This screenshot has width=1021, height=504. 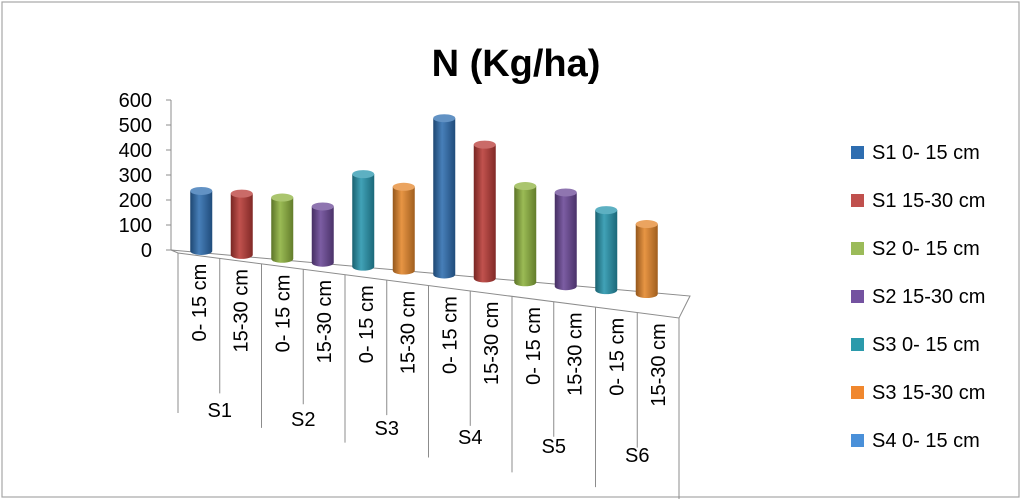 What do you see at coordinates (928, 393) in the screenshot?
I see `legend-label: S3 15-30 cm` at bounding box center [928, 393].